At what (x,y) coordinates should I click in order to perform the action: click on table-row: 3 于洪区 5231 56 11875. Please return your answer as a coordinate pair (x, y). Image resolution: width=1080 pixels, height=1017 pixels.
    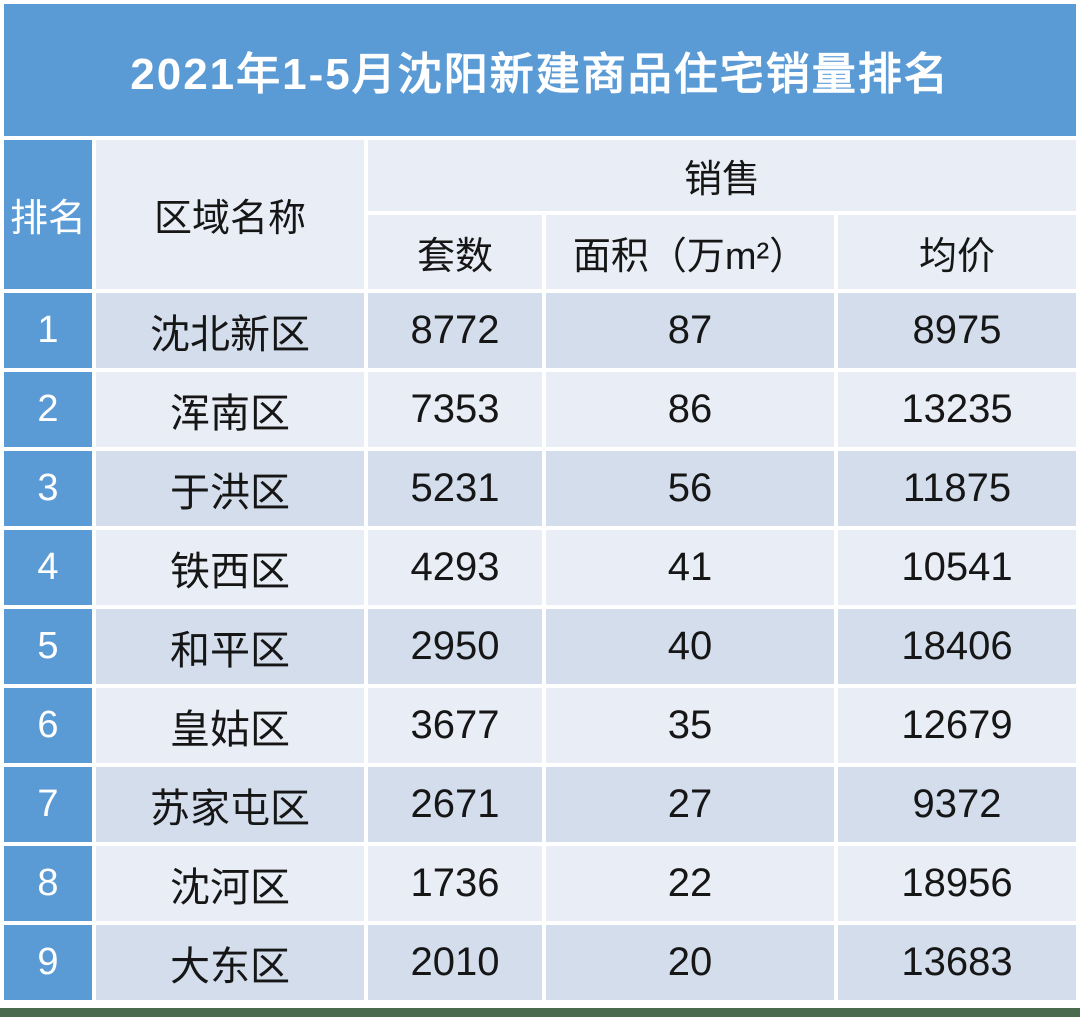
    Looking at the image, I should click on (540, 488).